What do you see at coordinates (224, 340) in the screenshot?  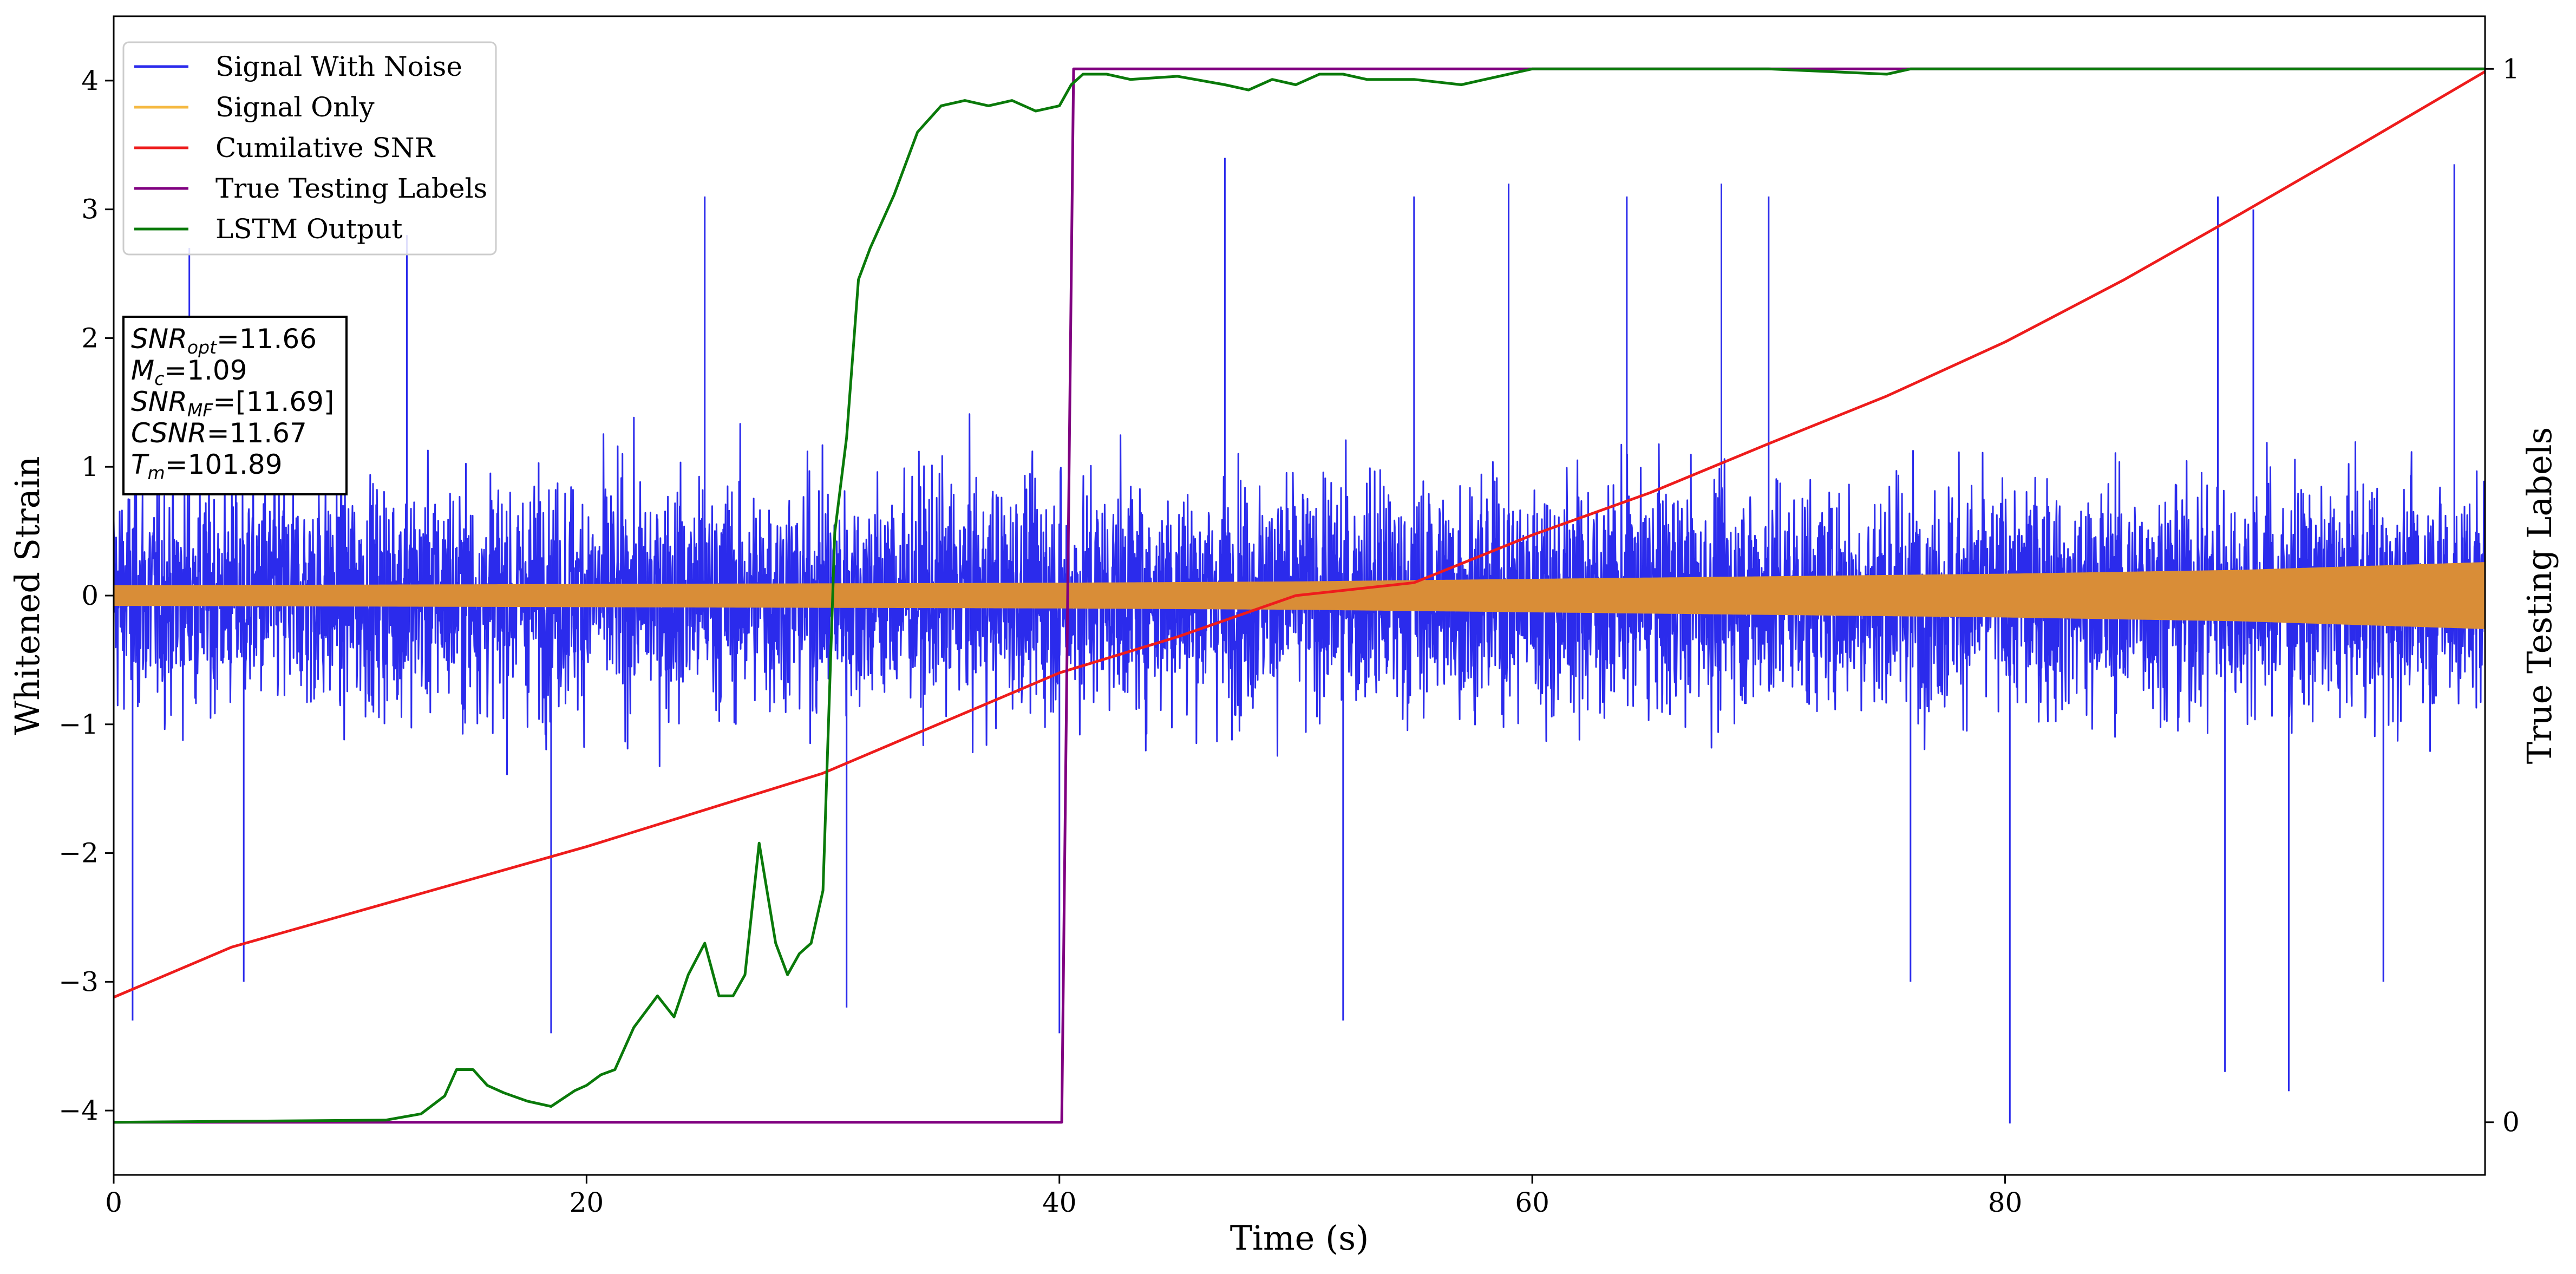 I see `annotation-line: SNRopt=11.66` at bounding box center [224, 340].